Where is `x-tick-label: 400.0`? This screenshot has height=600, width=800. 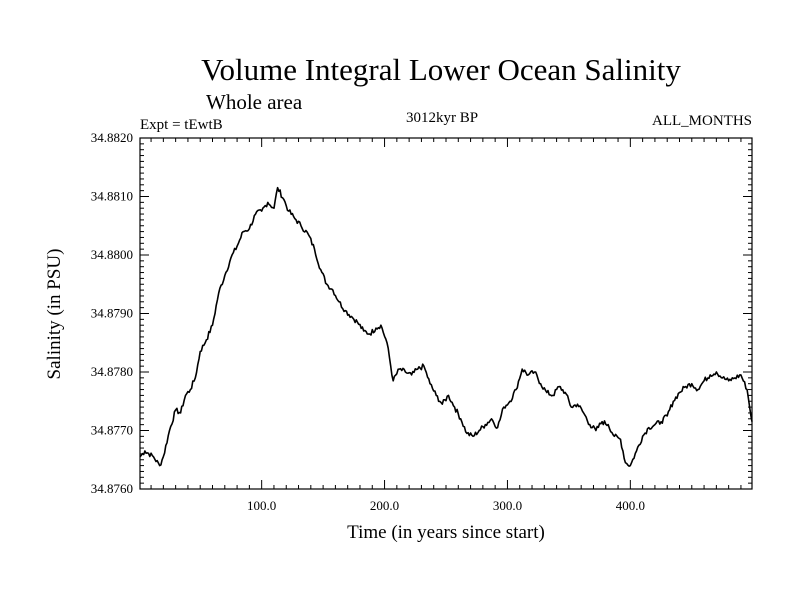
x-tick-label: 400.0 is located at coordinates (630, 505).